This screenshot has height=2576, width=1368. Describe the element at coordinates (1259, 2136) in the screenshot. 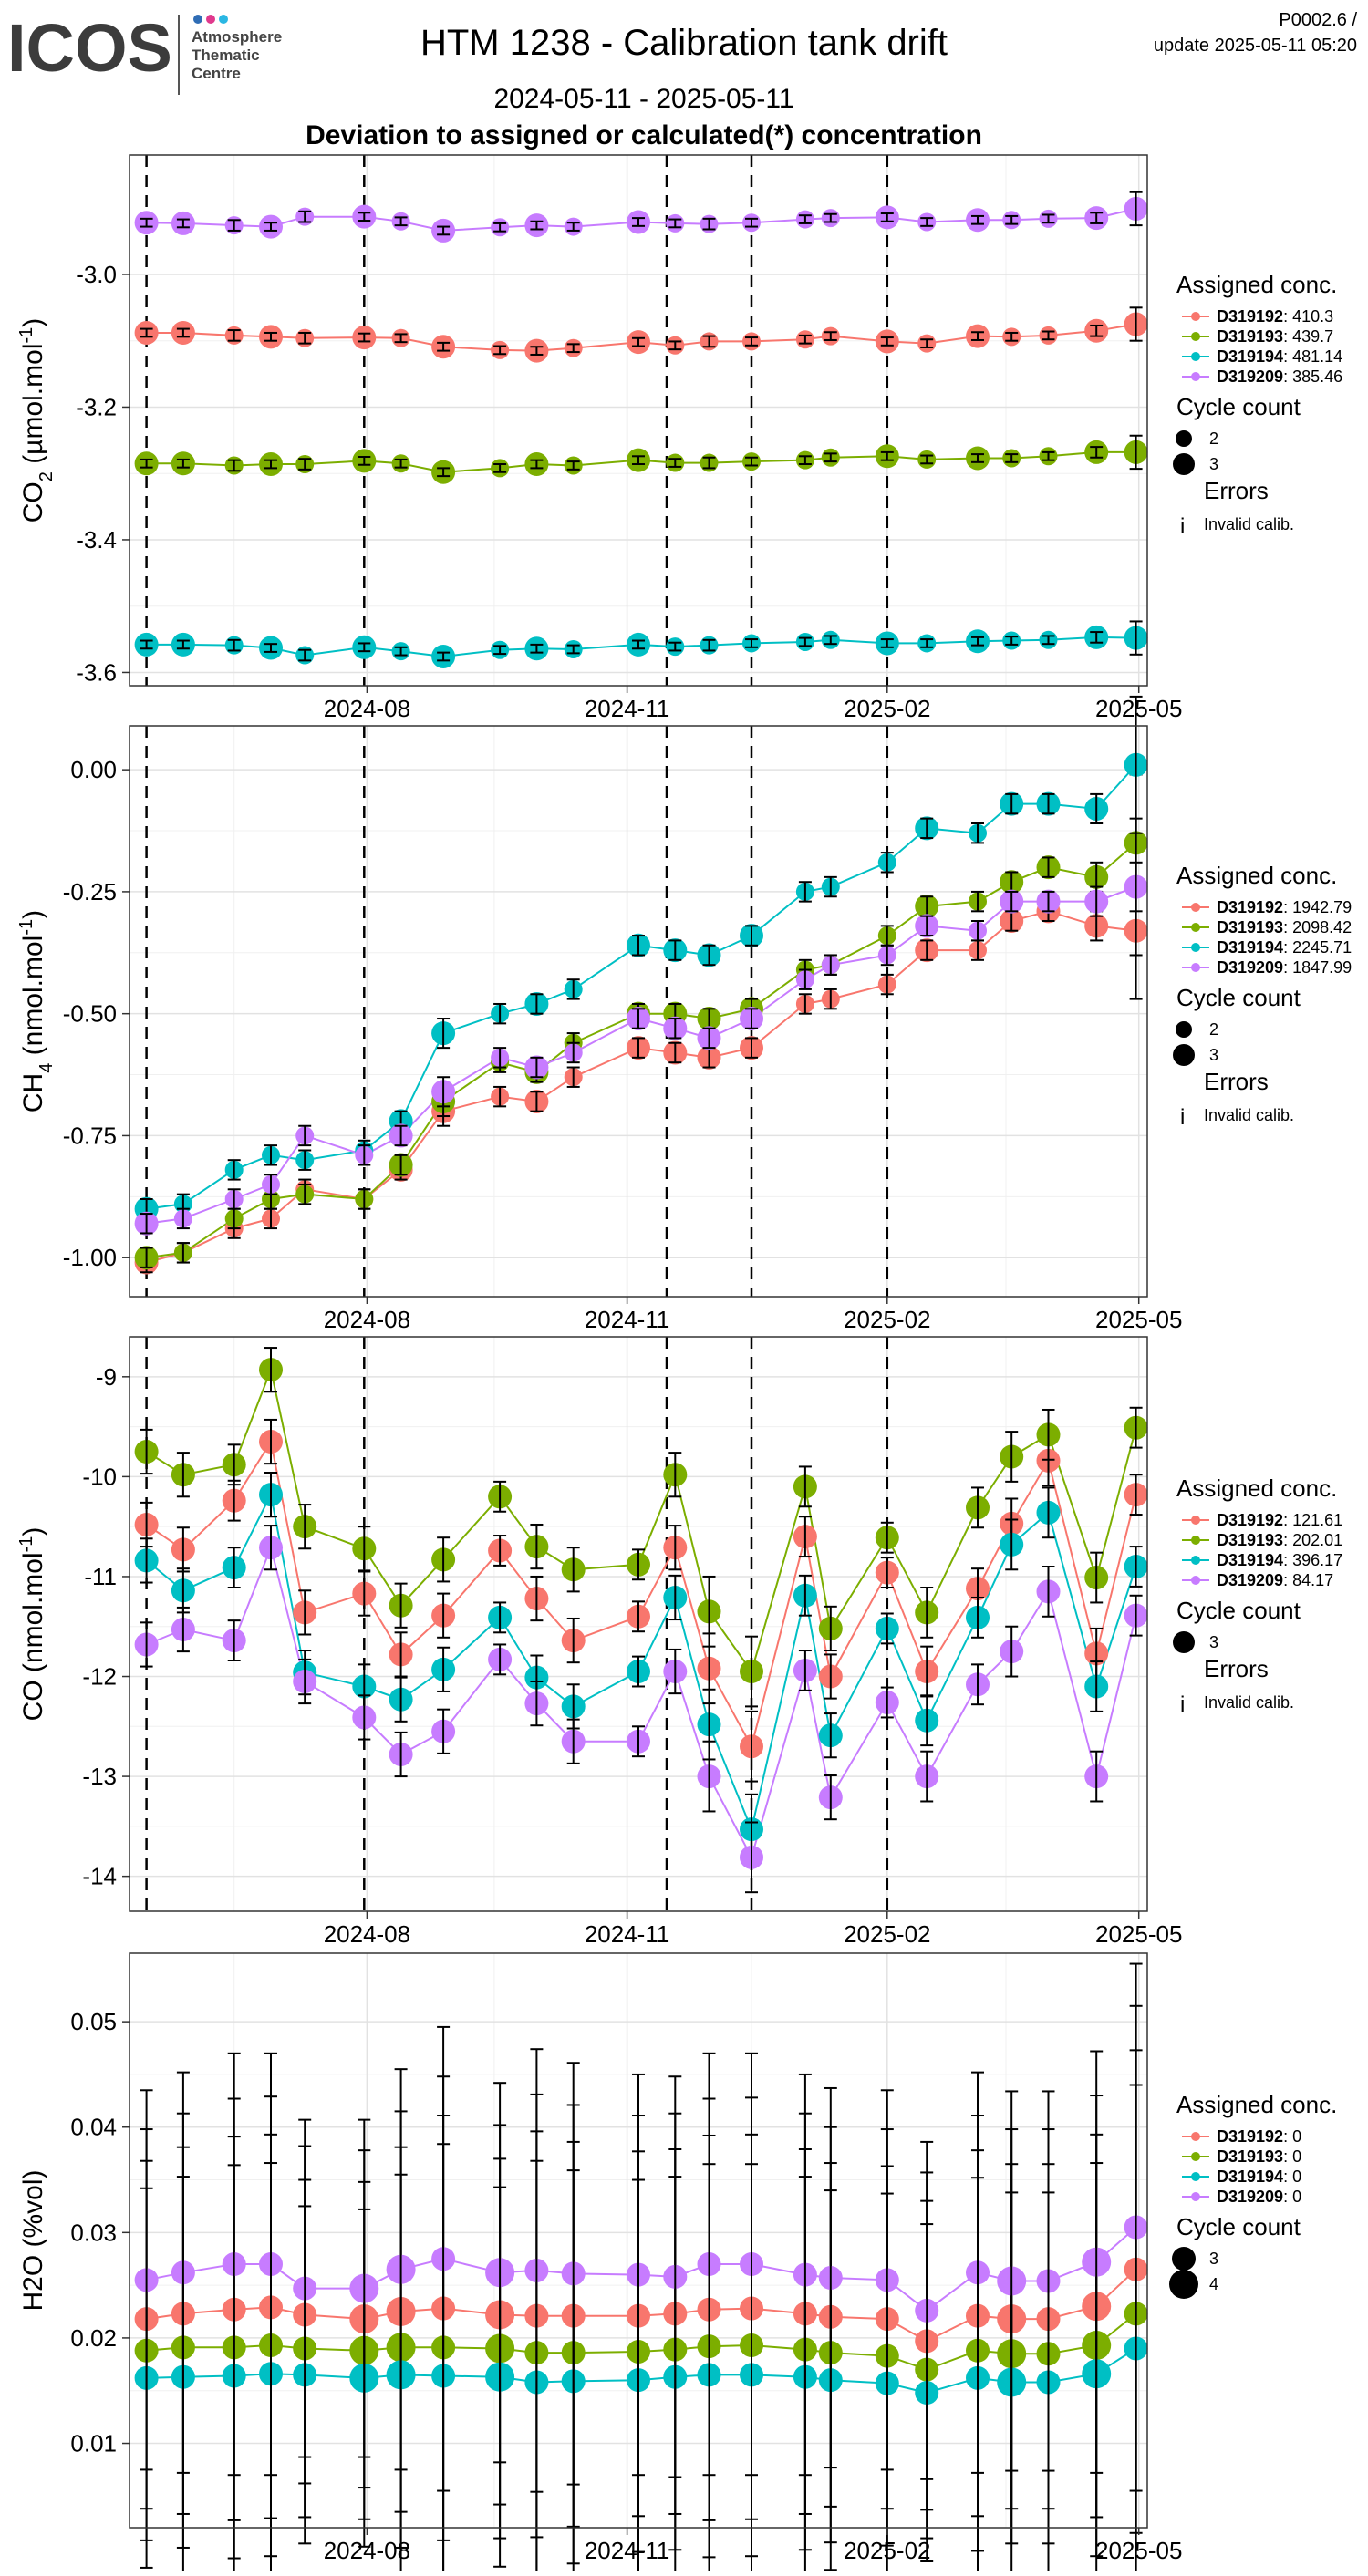

I see `legend-entry: D319192: 0` at that location.